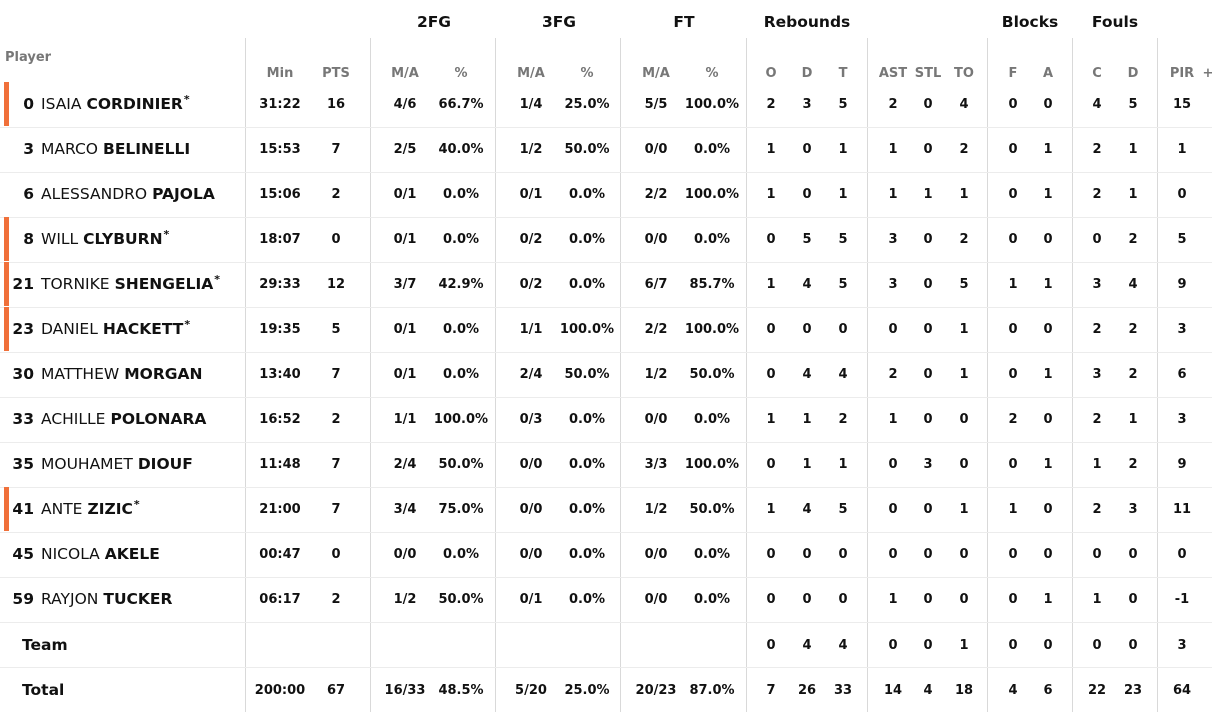  Describe the element at coordinates (1048, 690) in the screenshot. I see `stat-cell: 6` at that location.